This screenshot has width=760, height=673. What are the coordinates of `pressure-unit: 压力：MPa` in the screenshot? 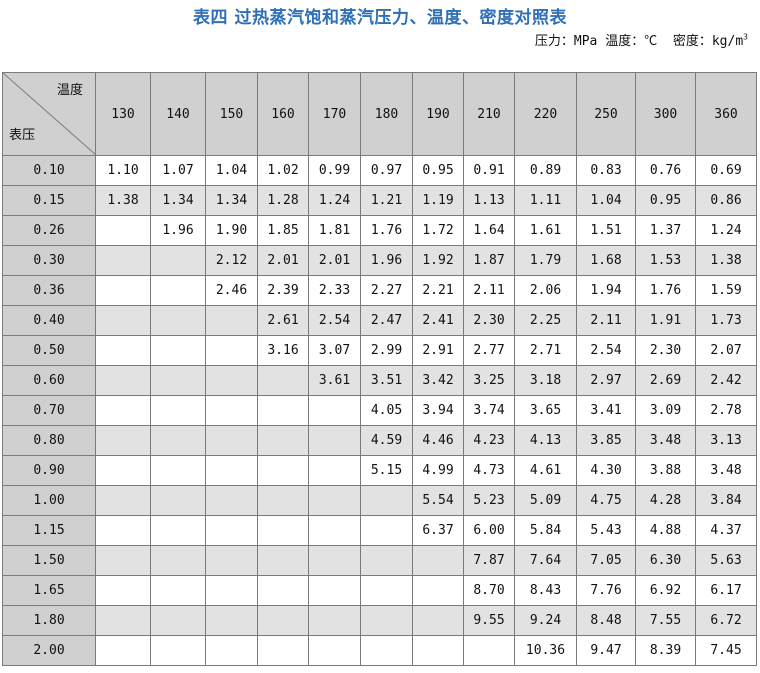 It's located at (566, 41).